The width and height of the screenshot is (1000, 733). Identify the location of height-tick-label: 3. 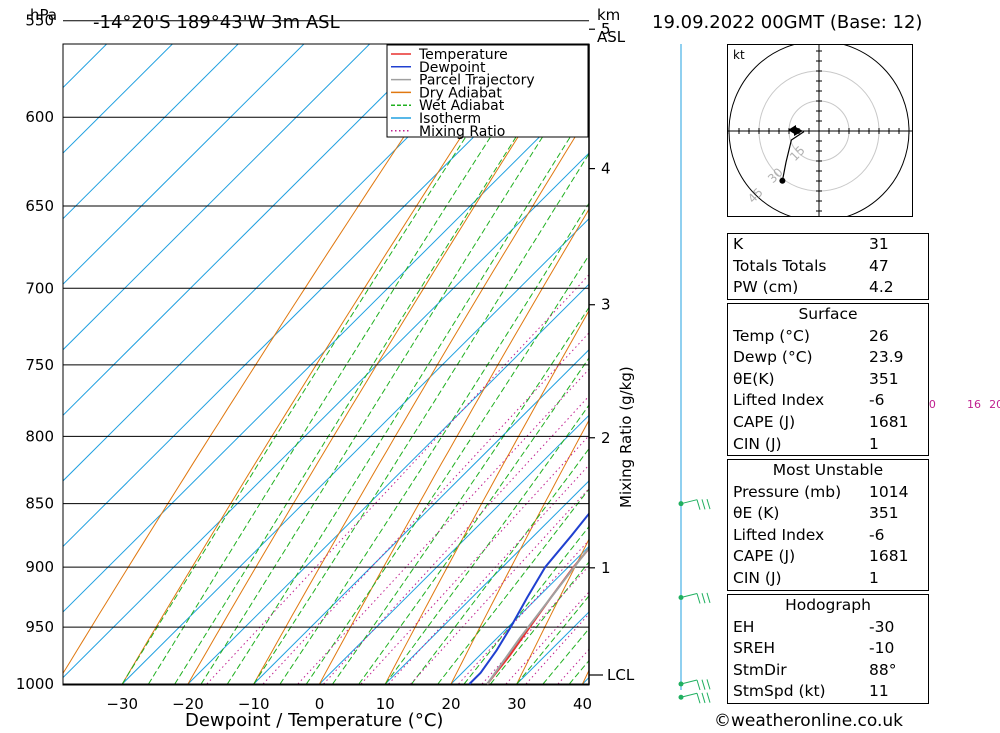
(606, 305).